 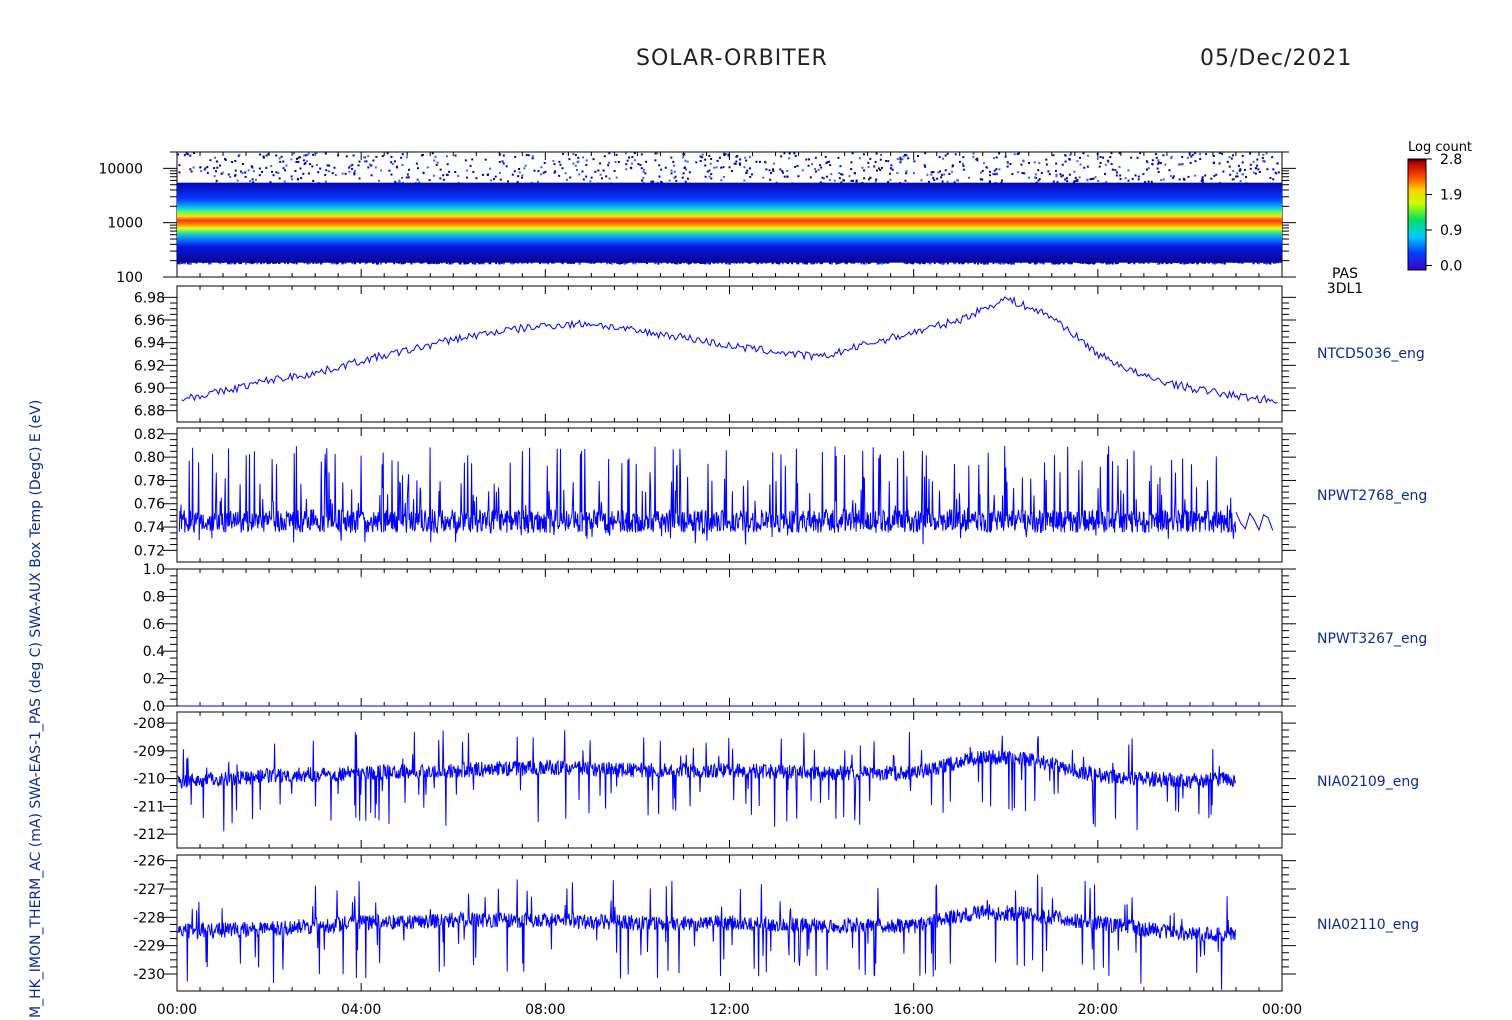 I want to click on colorbar-tick-label: 0.0, so click(x=1451, y=267).